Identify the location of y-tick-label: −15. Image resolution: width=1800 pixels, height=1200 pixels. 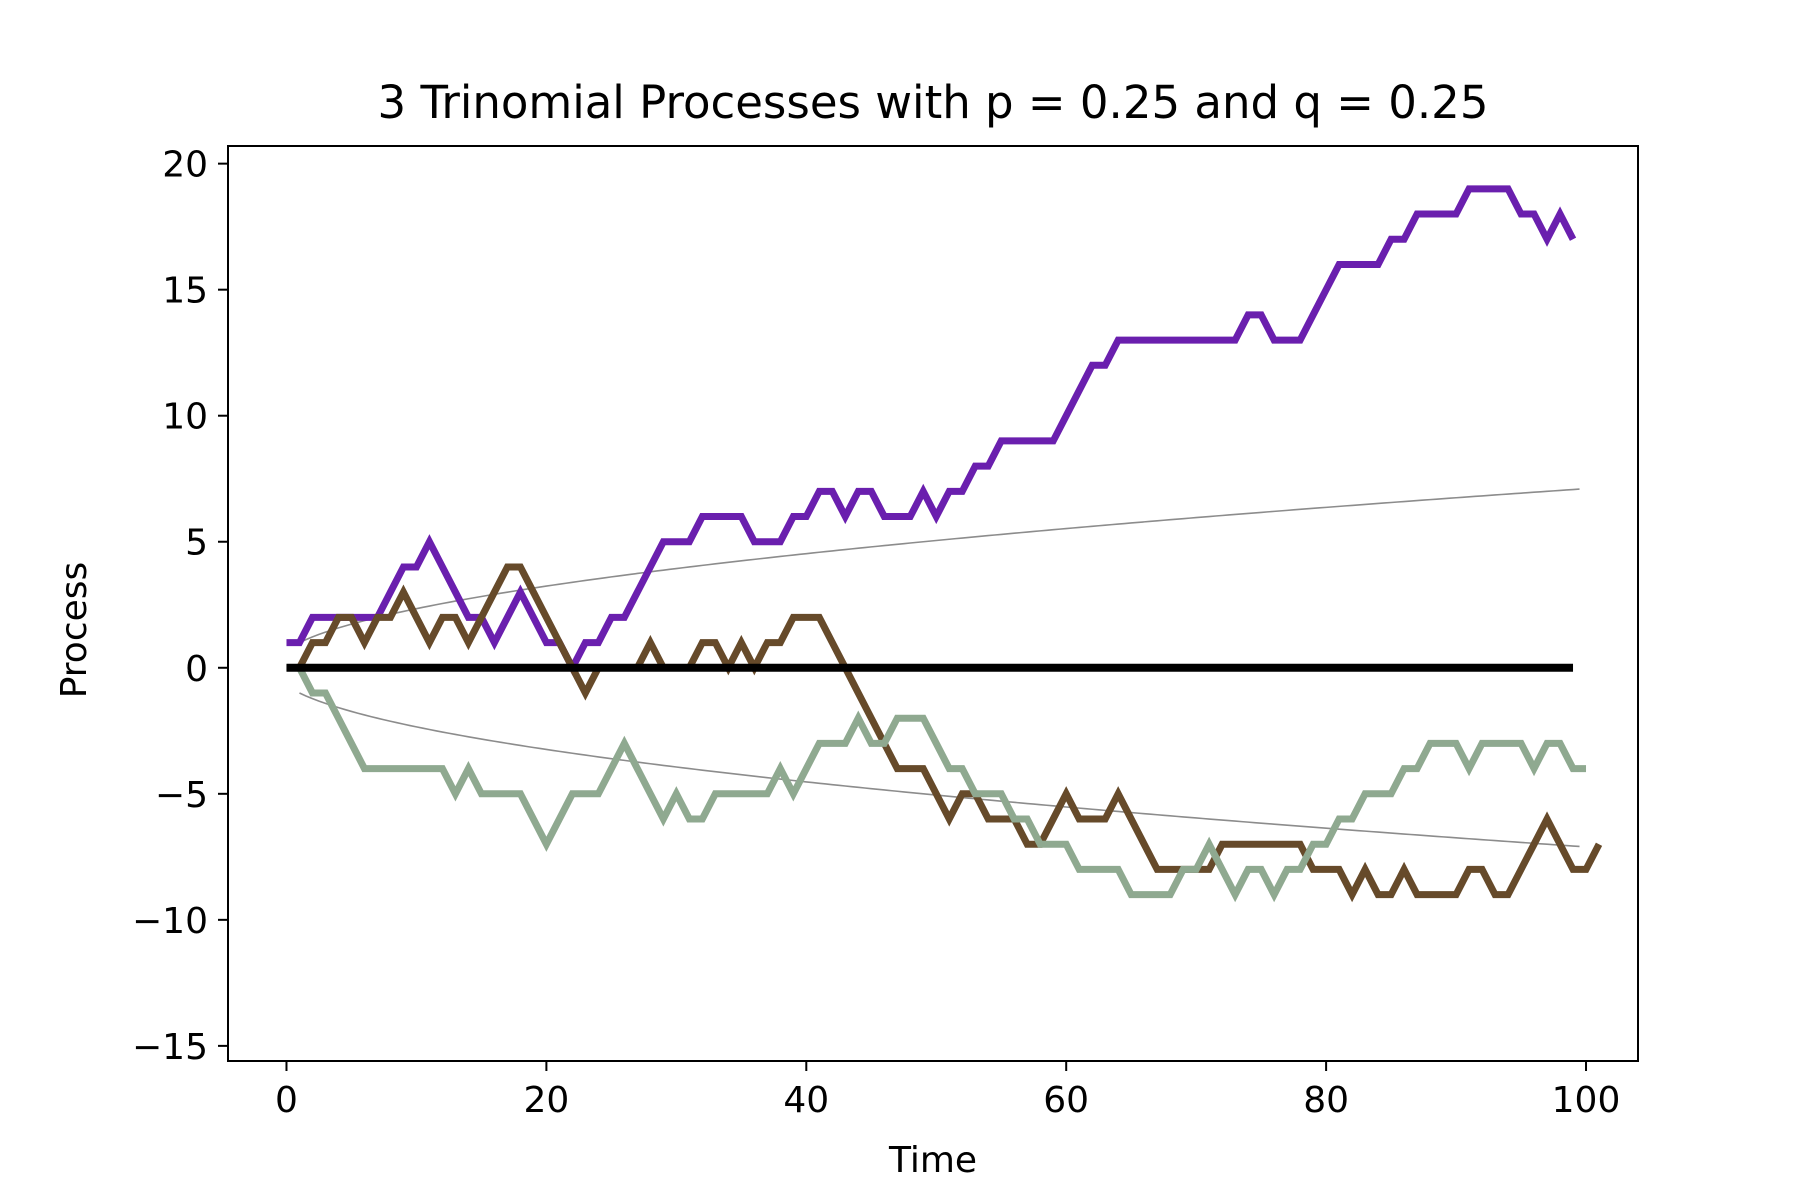
(170, 1047).